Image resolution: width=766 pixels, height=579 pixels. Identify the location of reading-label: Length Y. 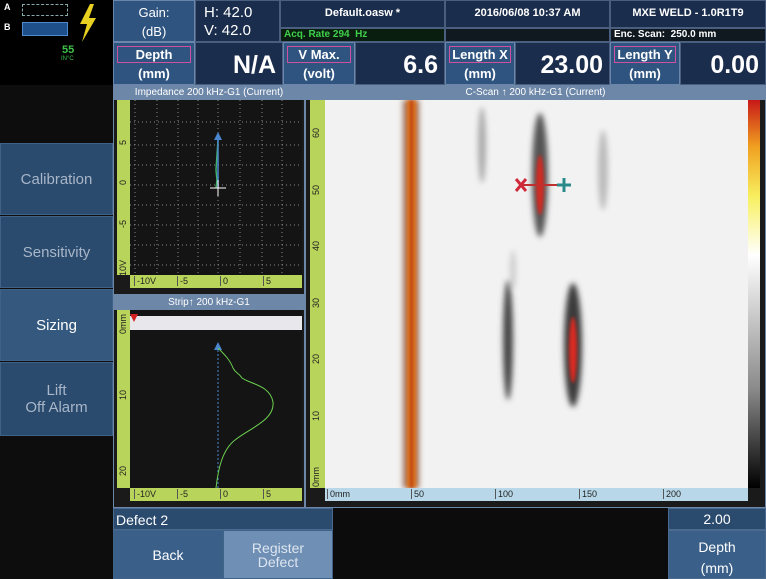
(645, 54).